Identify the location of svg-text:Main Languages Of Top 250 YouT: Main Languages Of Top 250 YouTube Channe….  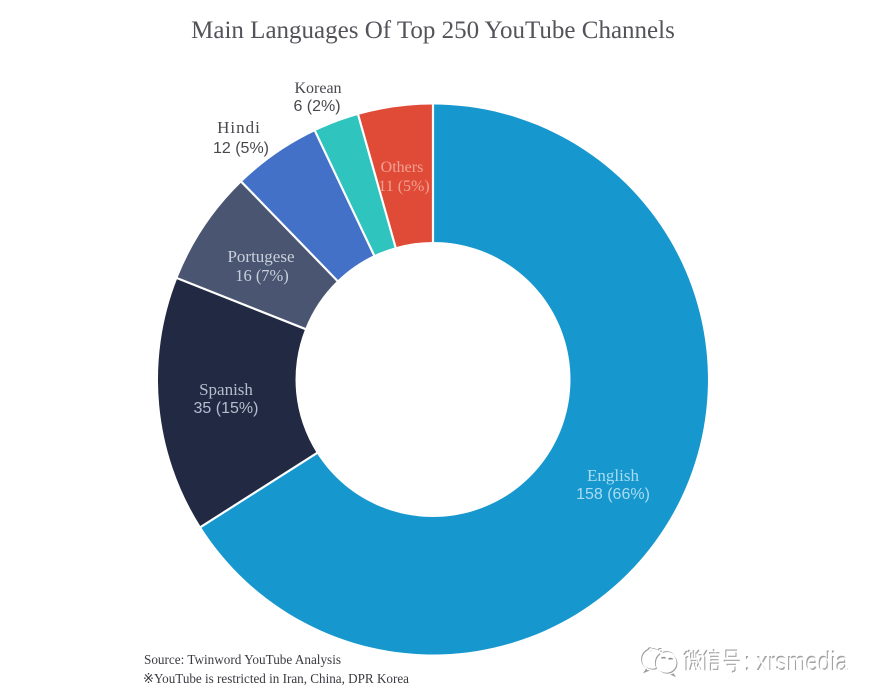
(433, 30).